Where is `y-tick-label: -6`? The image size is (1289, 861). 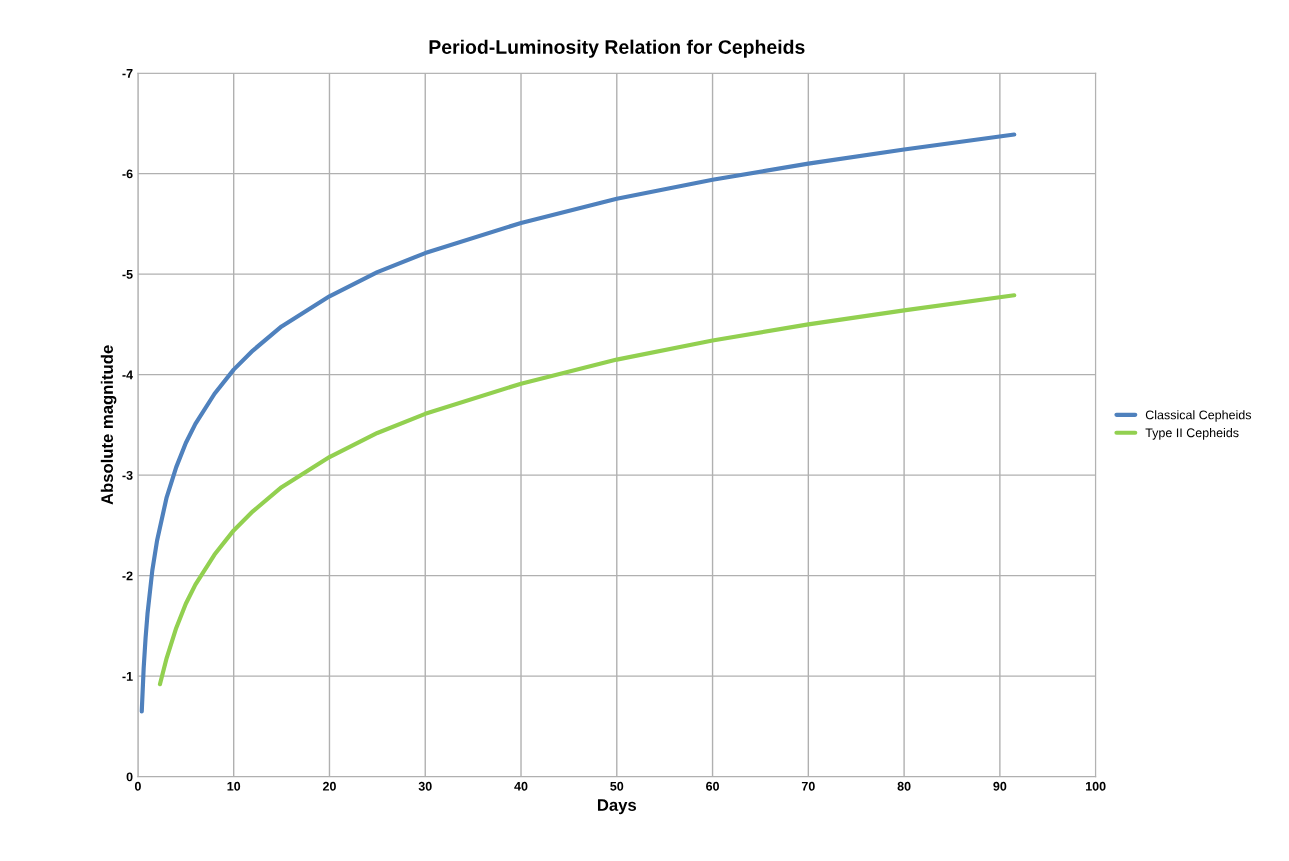
y-tick-label: -6 is located at coordinates (127, 174).